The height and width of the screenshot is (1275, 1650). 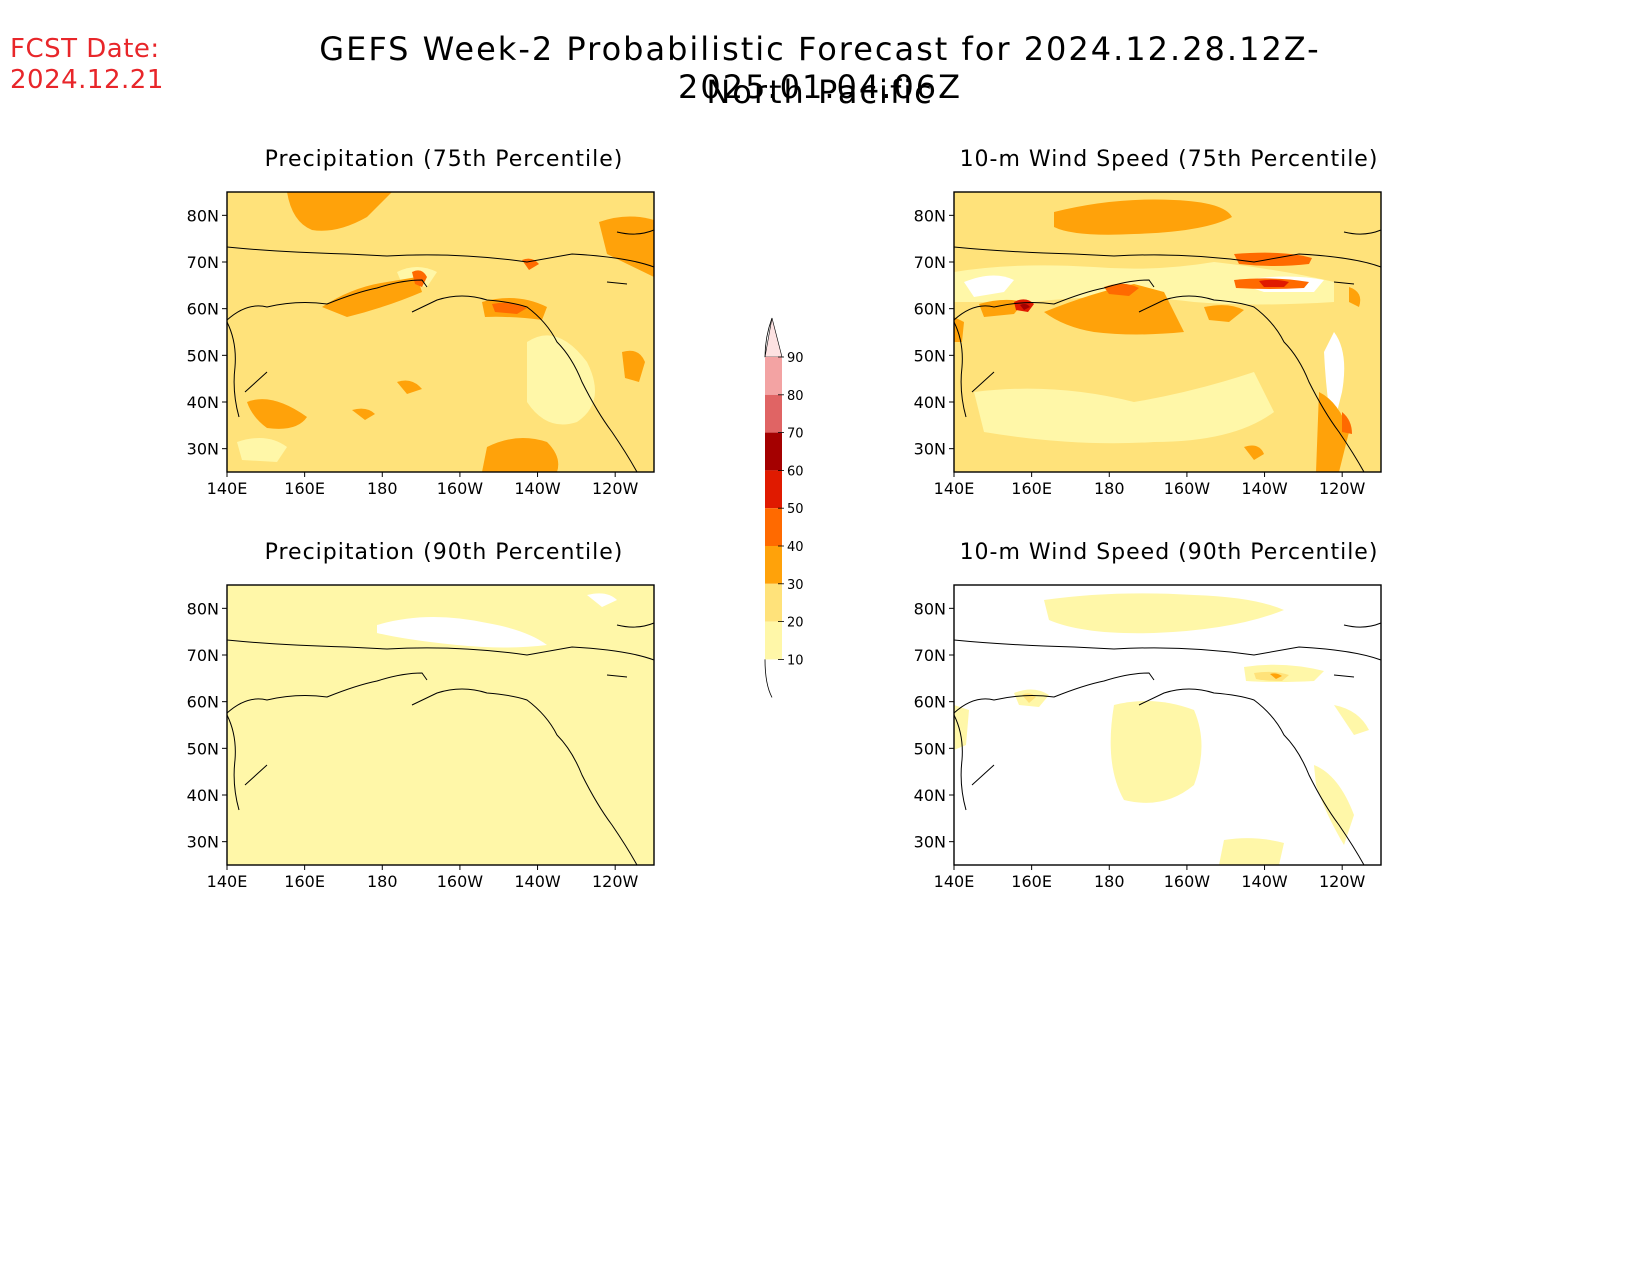 What do you see at coordinates (795, 434) in the screenshot?
I see `colorbar-label: 70` at bounding box center [795, 434].